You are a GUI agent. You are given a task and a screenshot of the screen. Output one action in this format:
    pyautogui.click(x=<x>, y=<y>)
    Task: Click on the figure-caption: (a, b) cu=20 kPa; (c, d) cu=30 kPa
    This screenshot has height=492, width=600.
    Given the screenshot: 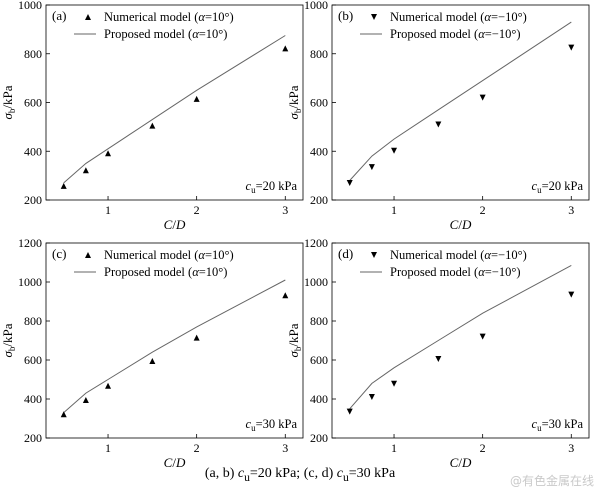 What is the action you would take?
    pyautogui.click(x=300, y=475)
    